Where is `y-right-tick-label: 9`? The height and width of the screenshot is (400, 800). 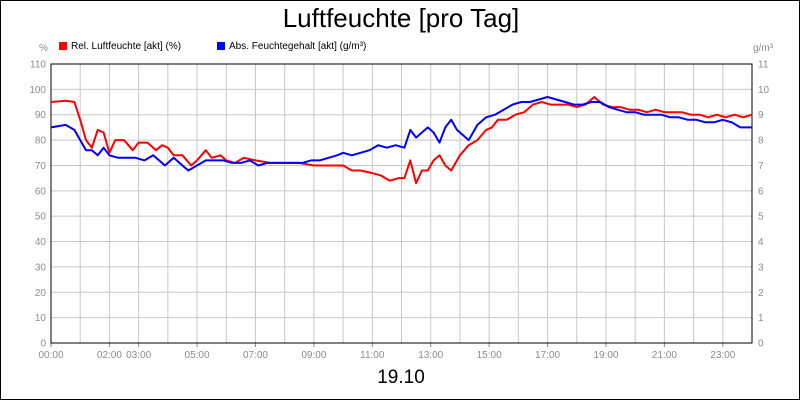
y-right-tick-label: 9 is located at coordinates (761, 115).